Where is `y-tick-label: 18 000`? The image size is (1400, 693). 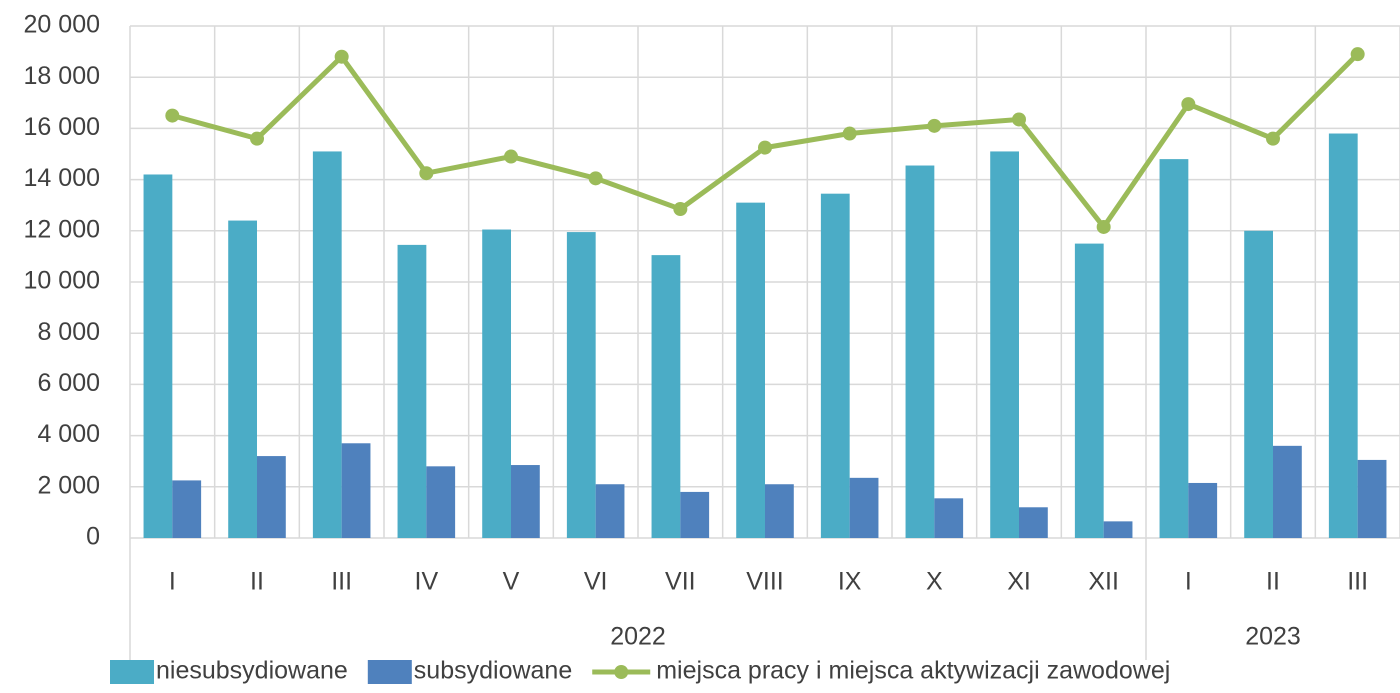
y-tick-label: 18 000 is located at coordinates (62, 76).